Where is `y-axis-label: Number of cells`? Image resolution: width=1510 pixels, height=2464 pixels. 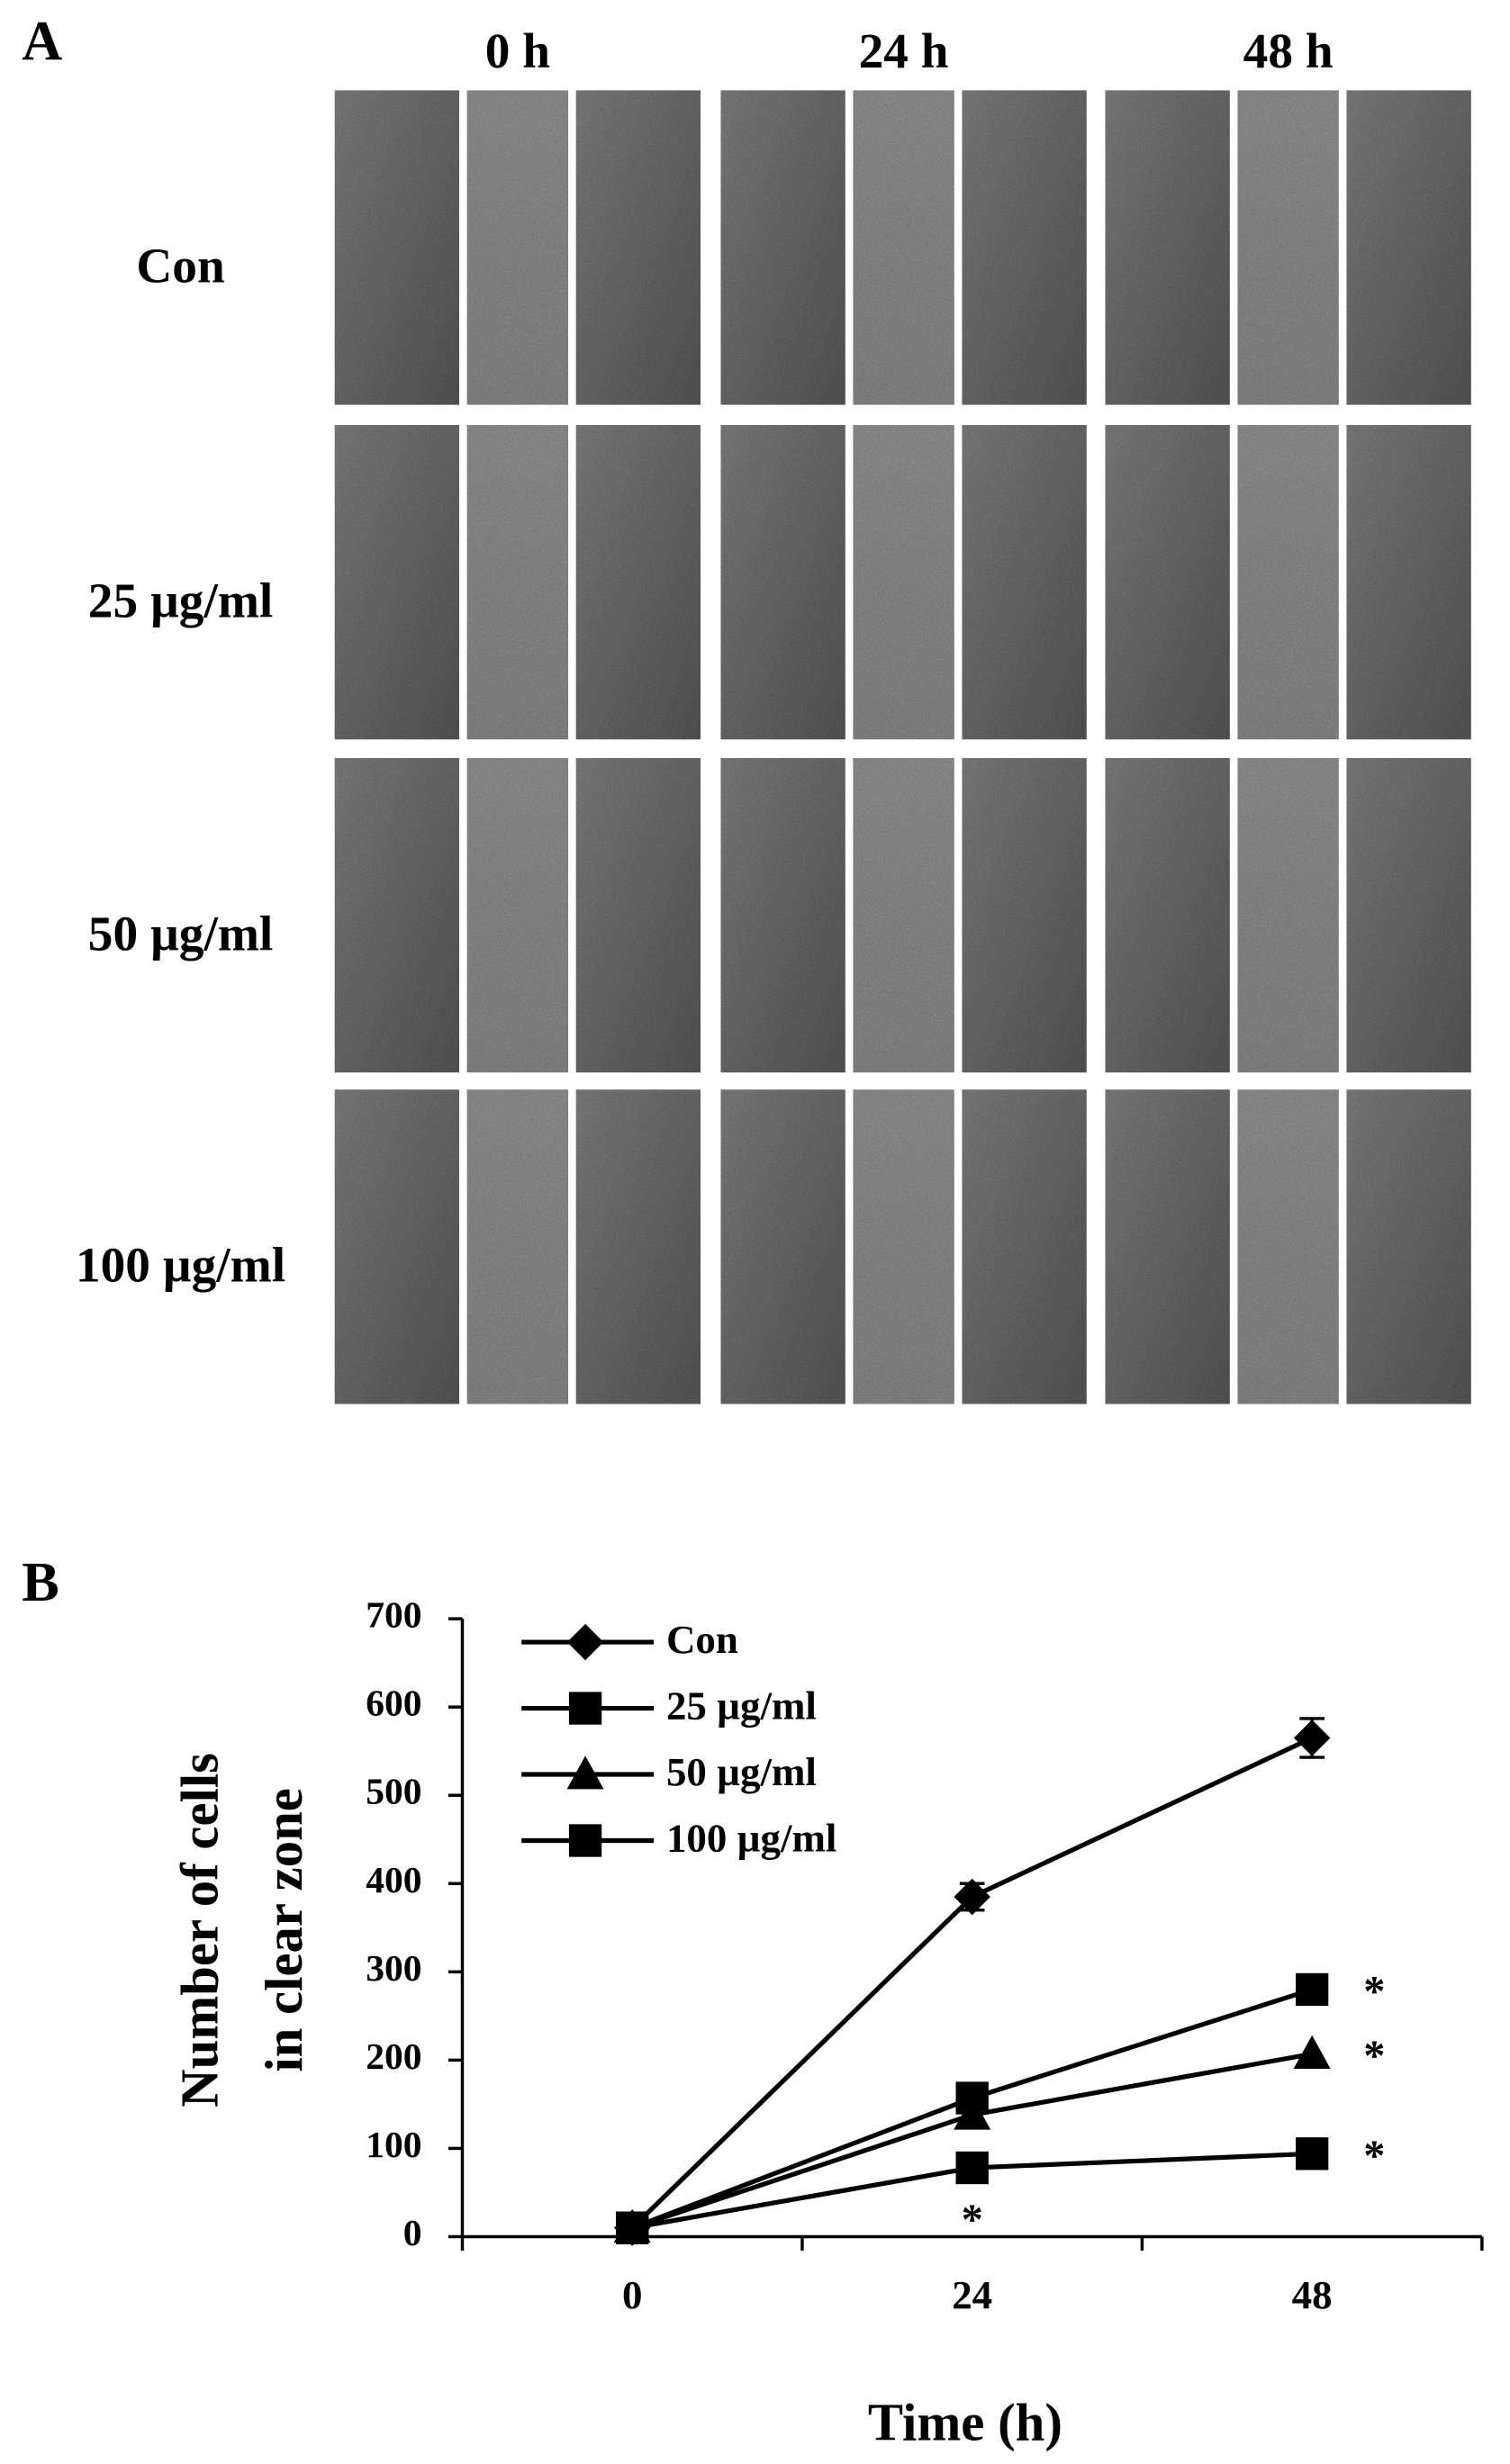 y-axis-label: Number of cells is located at coordinates (200, 1930).